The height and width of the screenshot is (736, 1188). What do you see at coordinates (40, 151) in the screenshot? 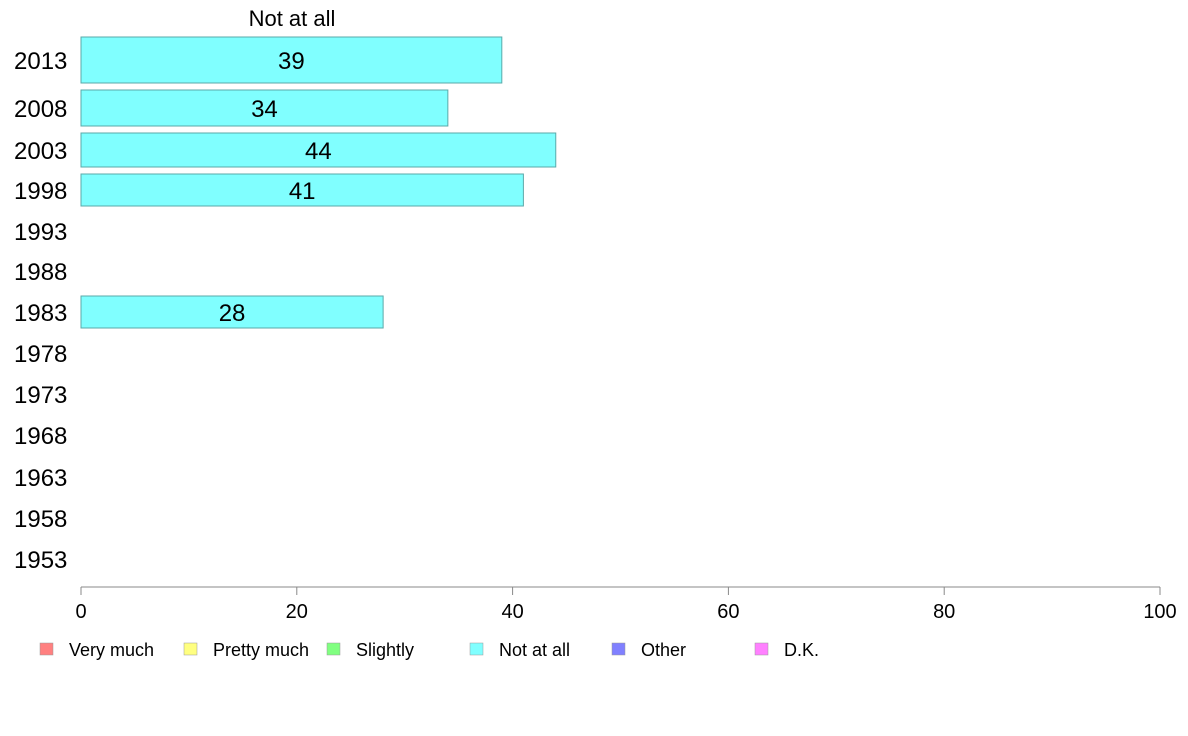
I see `y-tick-label: 2003` at bounding box center [40, 151].